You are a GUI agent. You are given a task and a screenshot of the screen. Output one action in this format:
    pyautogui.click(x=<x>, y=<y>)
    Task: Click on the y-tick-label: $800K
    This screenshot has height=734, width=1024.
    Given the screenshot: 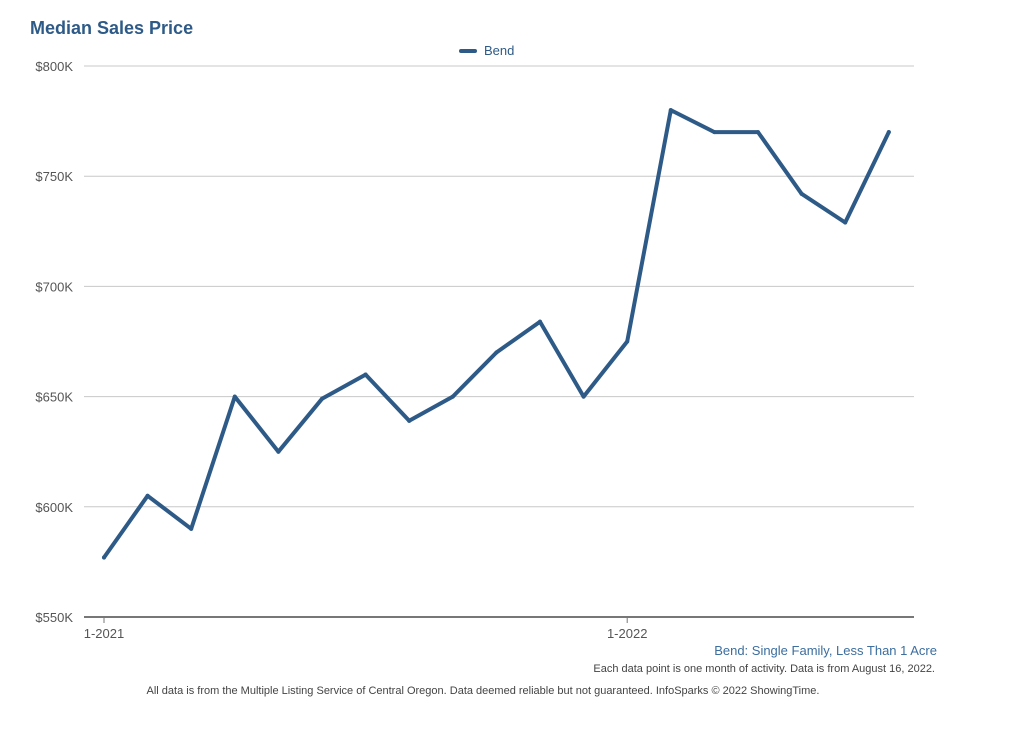 What is the action you would take?
    pyautogui.click(x=54, y=66)
    